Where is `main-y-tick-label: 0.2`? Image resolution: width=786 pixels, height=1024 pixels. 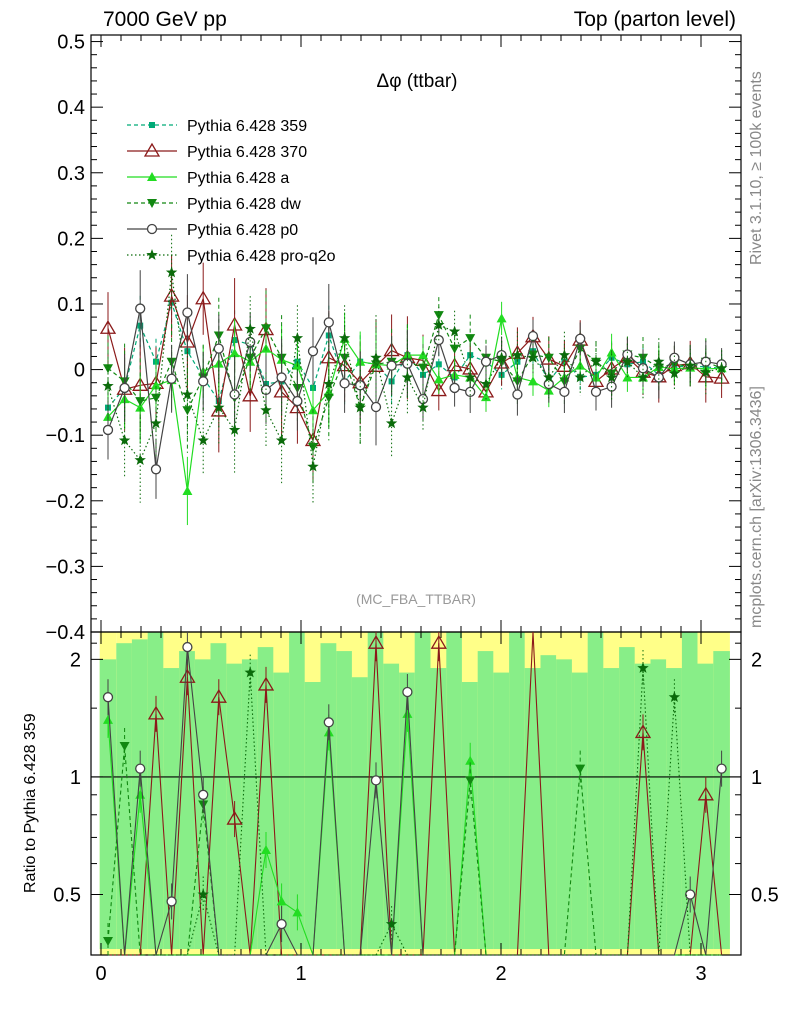 main-y-tick-label: 0.2 is located at coordinates (71, 239).